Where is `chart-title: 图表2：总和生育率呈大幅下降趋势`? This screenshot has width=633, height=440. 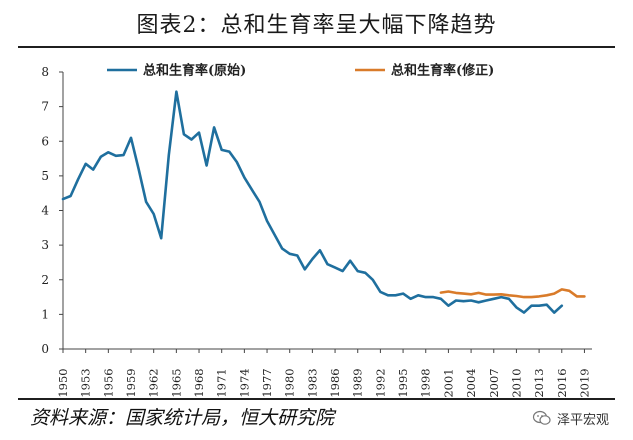
chart-title: 图表2：总和生育率呈大幅下降趋势 is located at coordinates (316, 23).